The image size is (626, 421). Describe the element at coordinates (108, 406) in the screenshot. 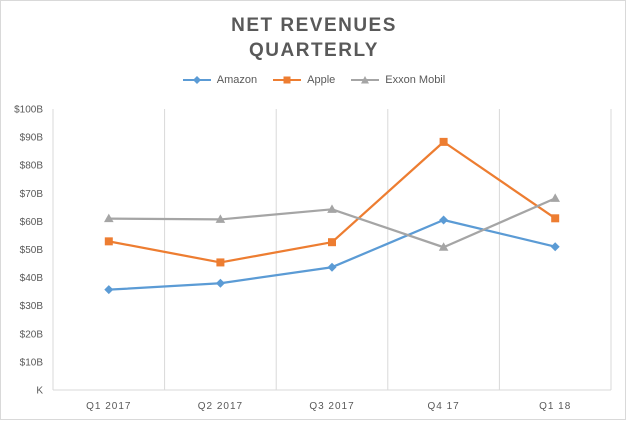

I see `x-tick-label: Q1 2017` at that location.